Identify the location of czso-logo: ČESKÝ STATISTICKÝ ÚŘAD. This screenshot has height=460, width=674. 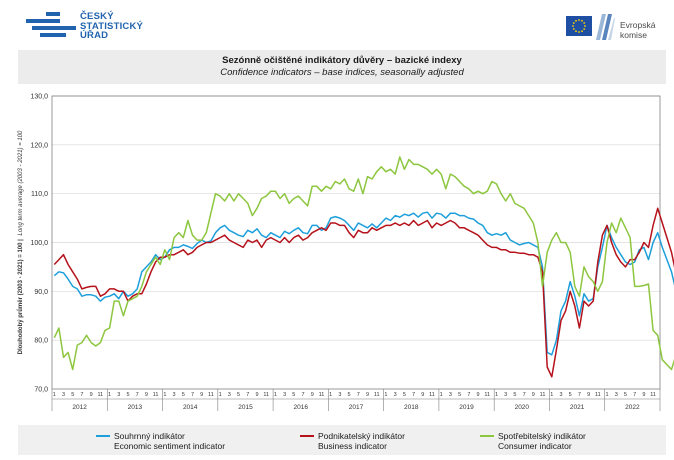
(91, 27).